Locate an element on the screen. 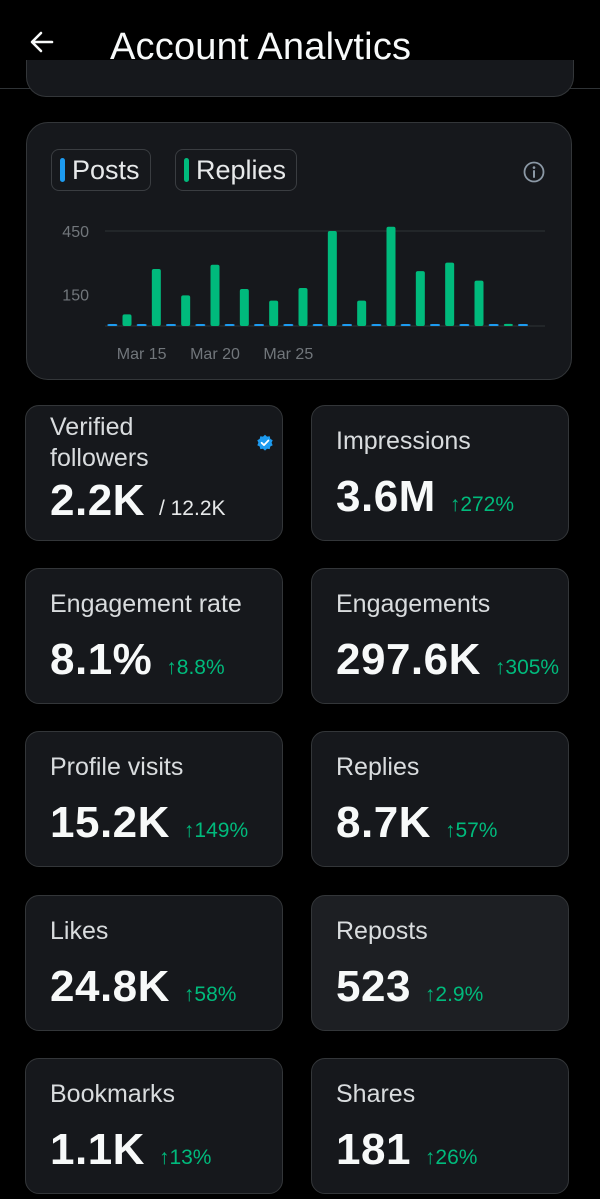 This screenshot has height=1199, width=600. stat-value-row: 15.2K ↑149% is located at coordinates (149, 823).